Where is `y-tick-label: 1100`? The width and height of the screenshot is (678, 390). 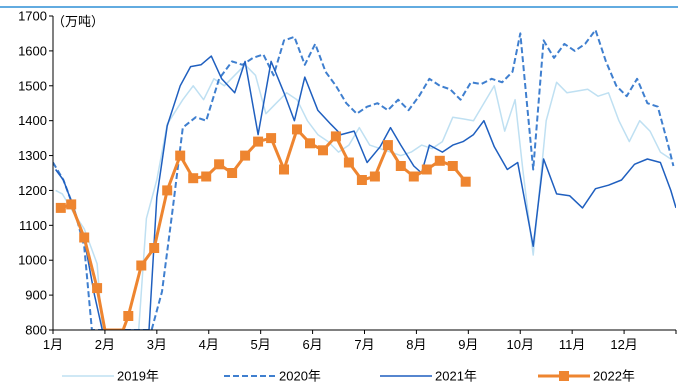
y-tick-label: 1100 is located at coordinates (33, 225).